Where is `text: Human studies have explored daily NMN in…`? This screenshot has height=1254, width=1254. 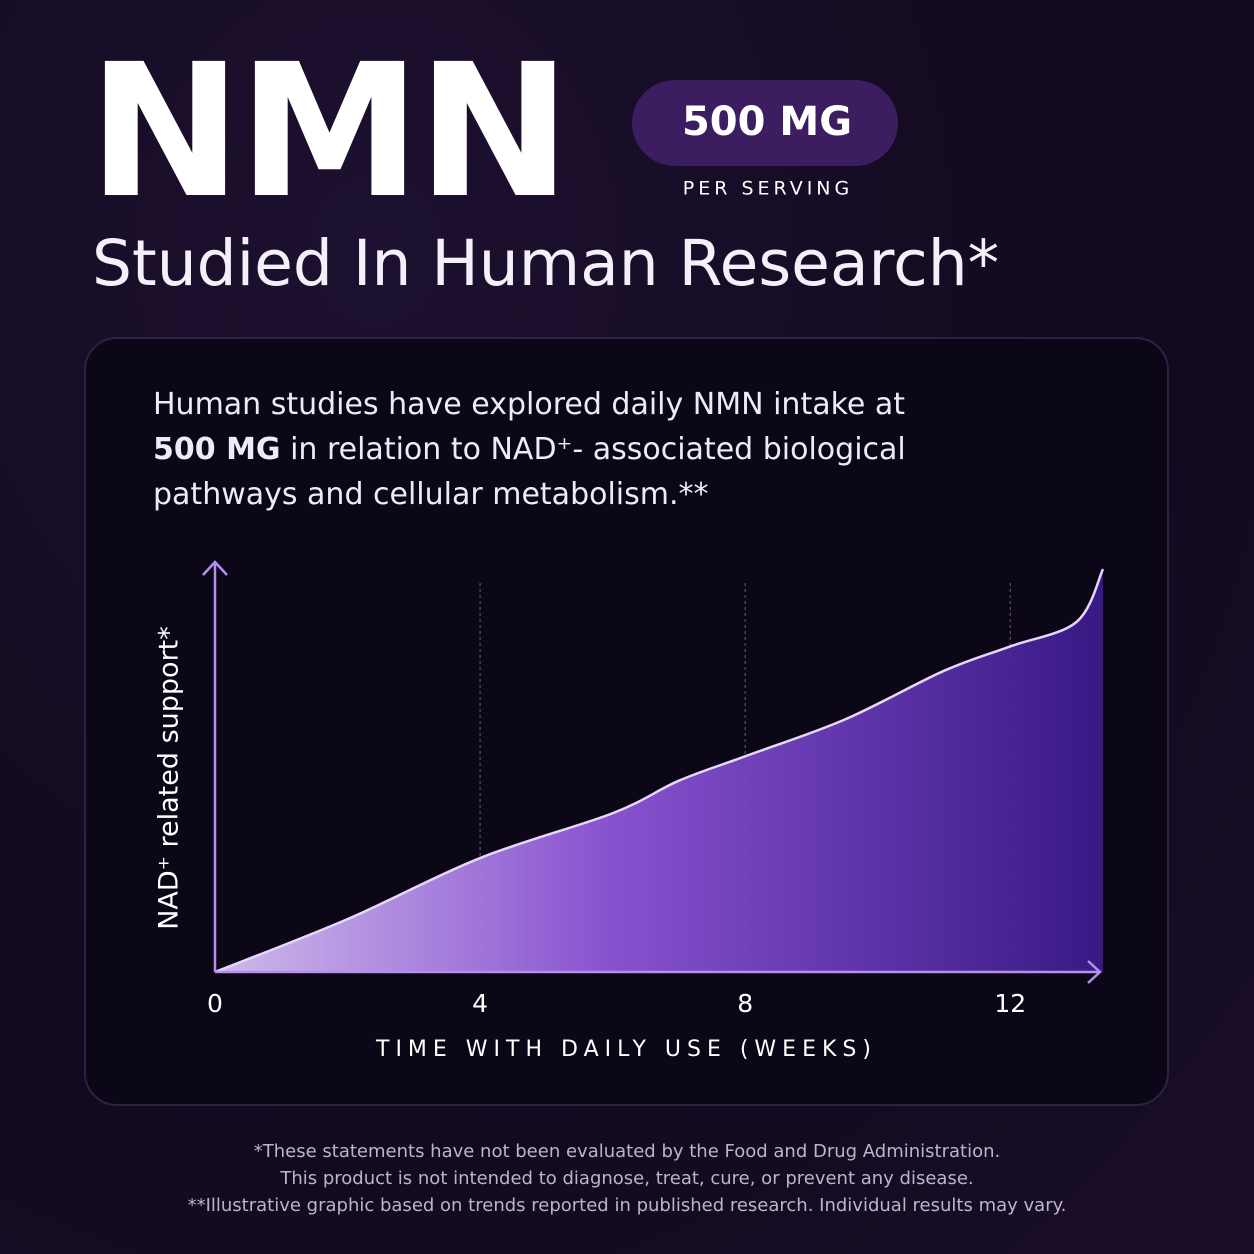 text: Human studies have explored daily NMN in… is located at coordinates (529, 404).